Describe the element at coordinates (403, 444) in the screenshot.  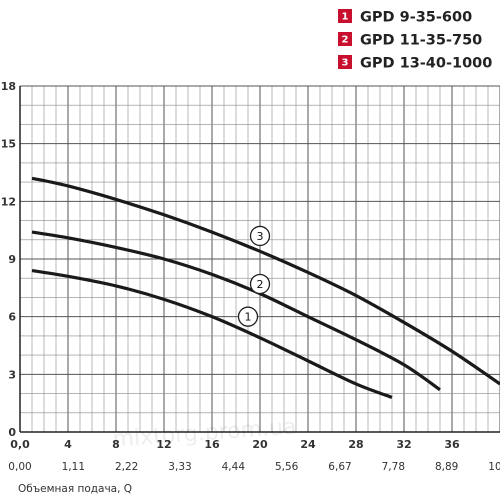
I see `x-tick-label: 32` at that location.